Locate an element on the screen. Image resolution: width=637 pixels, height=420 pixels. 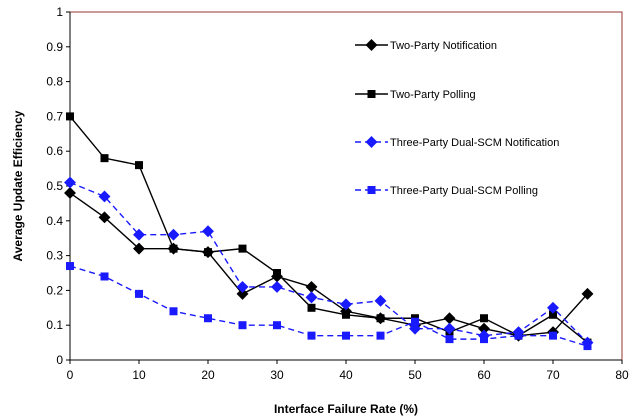
legend-label: Three-Party Dual-SCM Polling is located at coordinates (464, 191).